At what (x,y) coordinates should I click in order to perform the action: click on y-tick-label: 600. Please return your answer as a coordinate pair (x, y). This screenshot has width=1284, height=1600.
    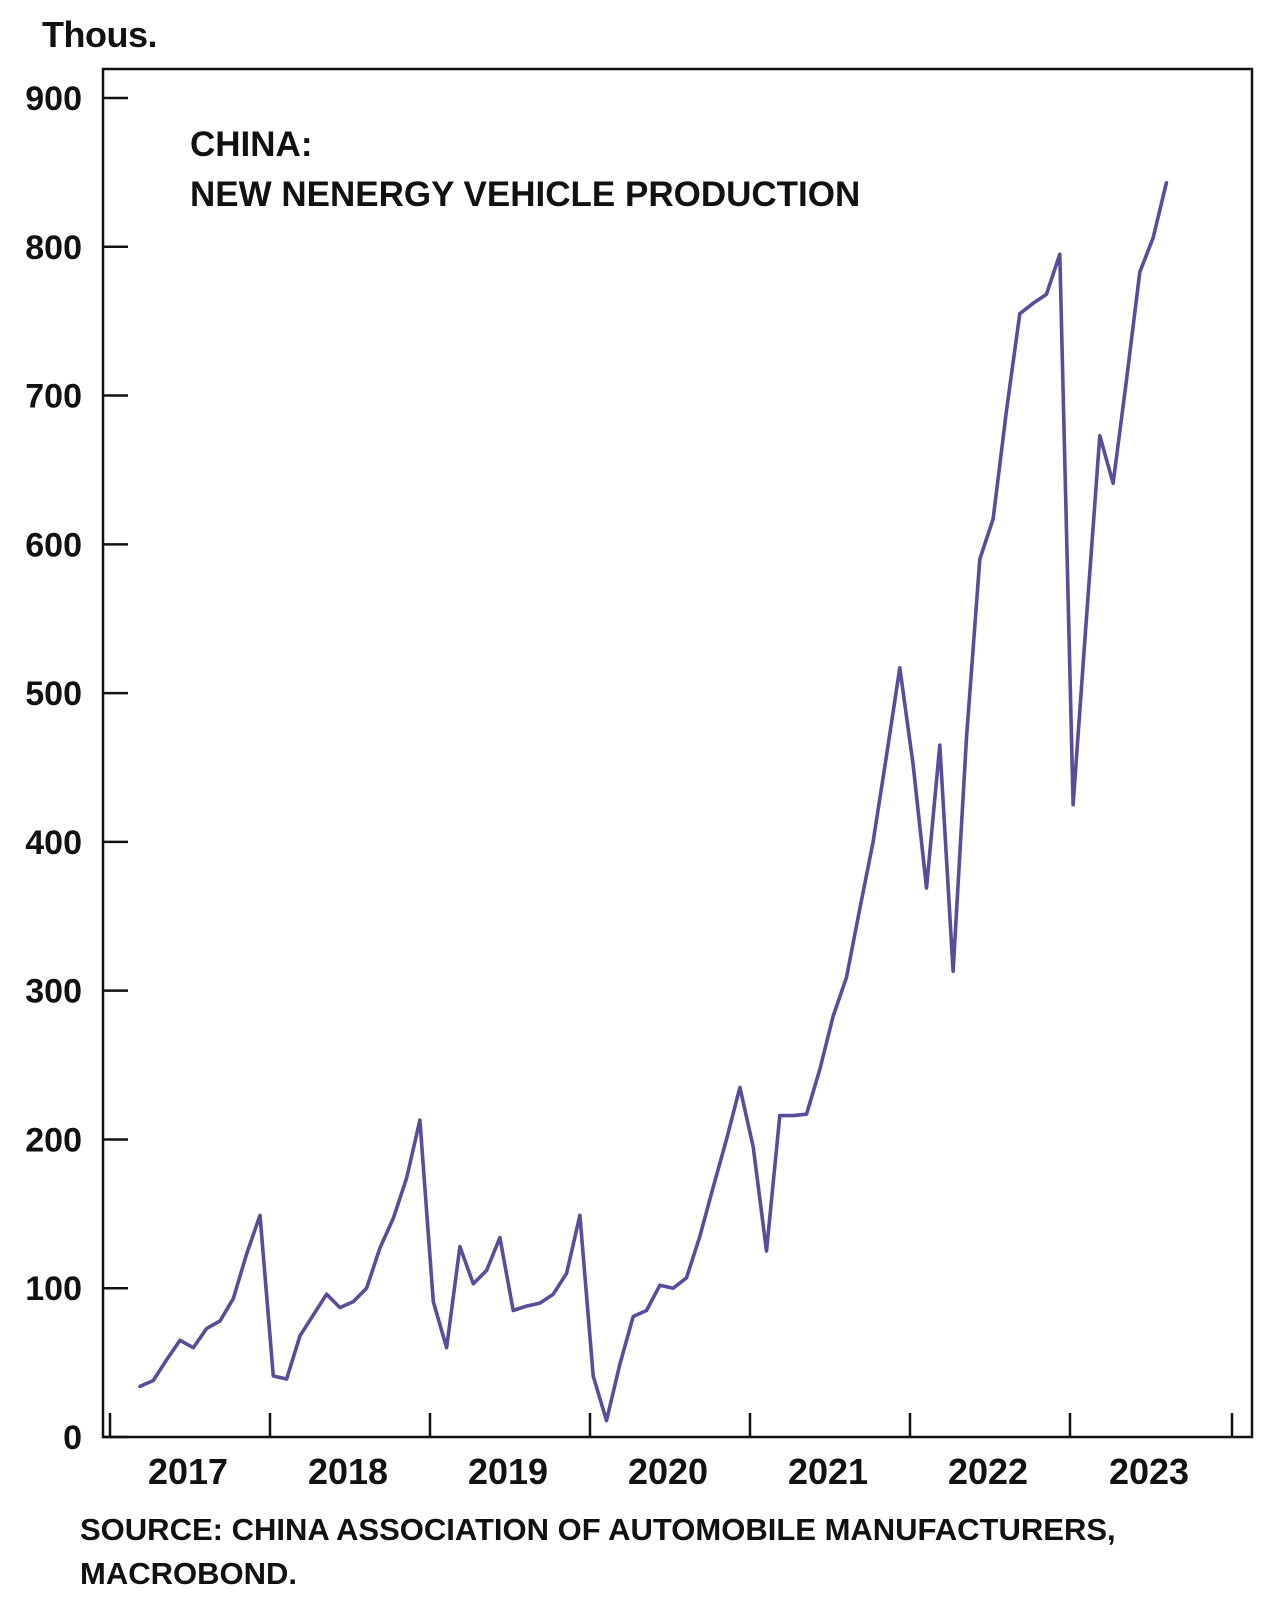
    Looking at the image, I should click on (53, 545).